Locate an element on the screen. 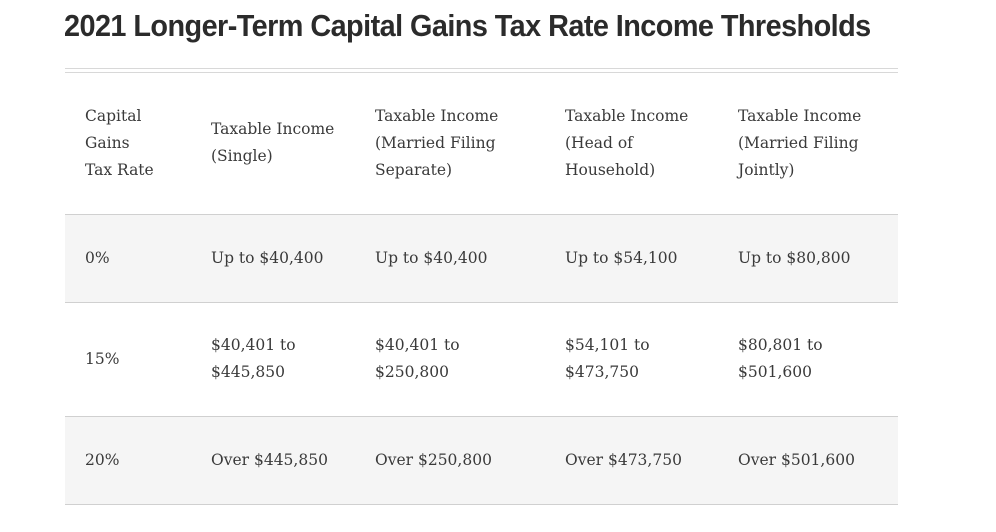  cell-text: $250,800 is located at coordinates (412, 372).